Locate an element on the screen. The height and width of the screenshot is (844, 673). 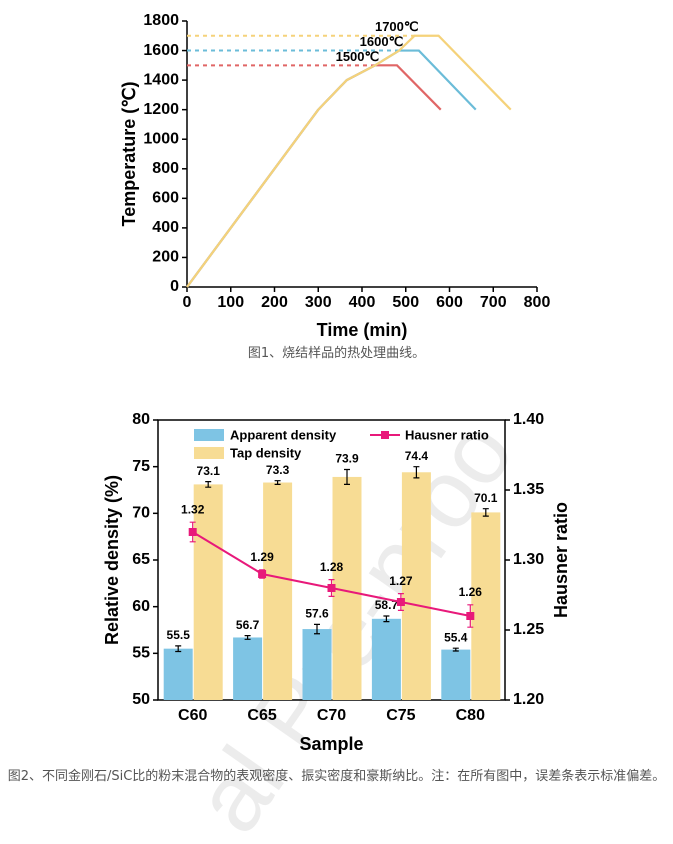
x-tick-label: 100 is located at coordinates (230, 302).